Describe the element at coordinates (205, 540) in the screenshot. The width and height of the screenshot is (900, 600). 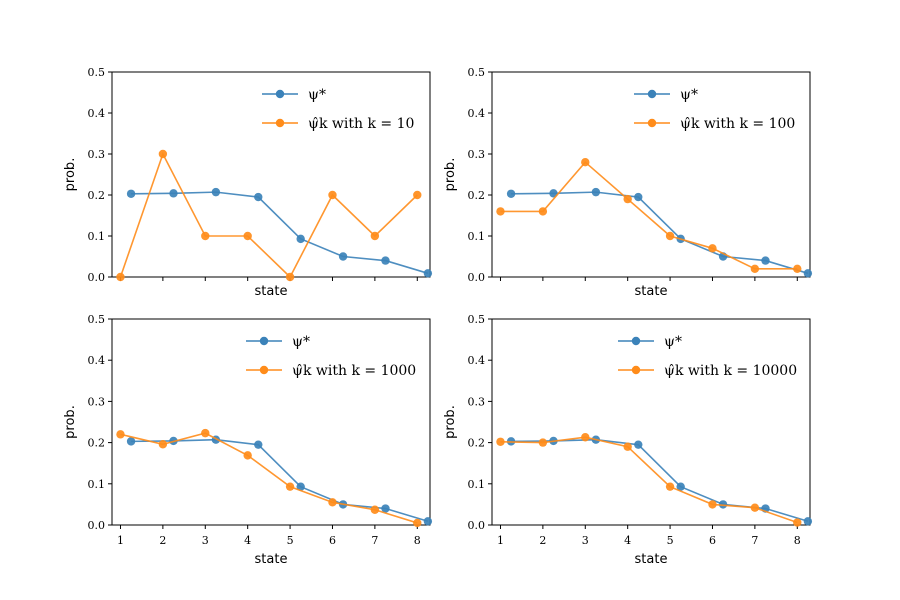
I see `x-tick-label: 3` at that location.